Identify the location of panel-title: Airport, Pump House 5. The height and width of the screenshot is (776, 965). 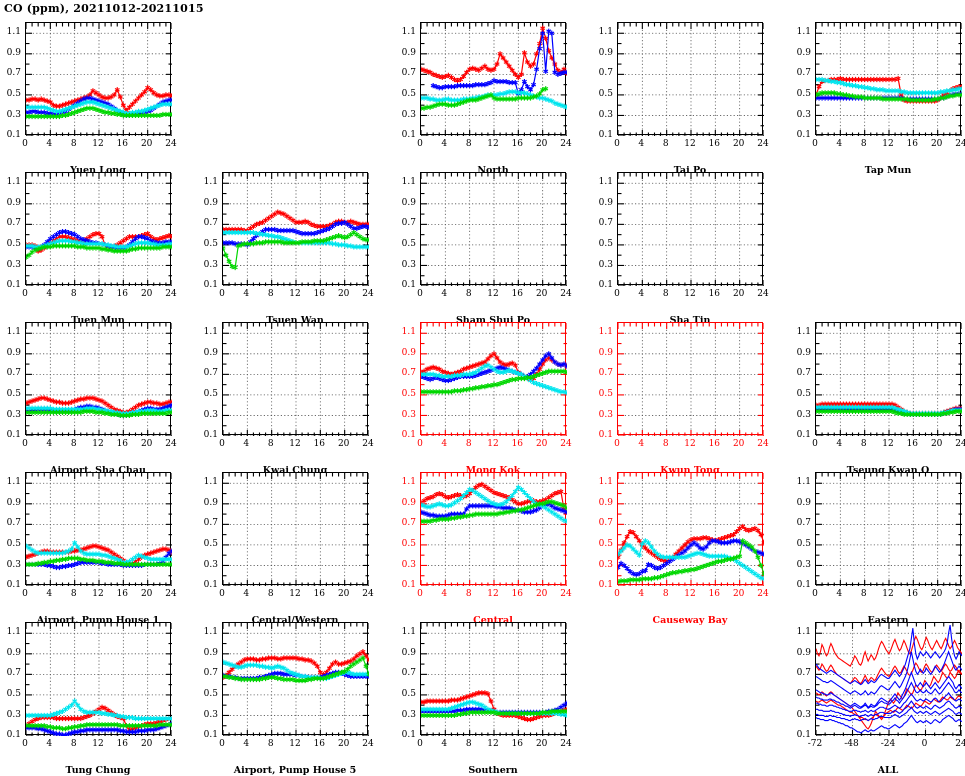
(295, 770).